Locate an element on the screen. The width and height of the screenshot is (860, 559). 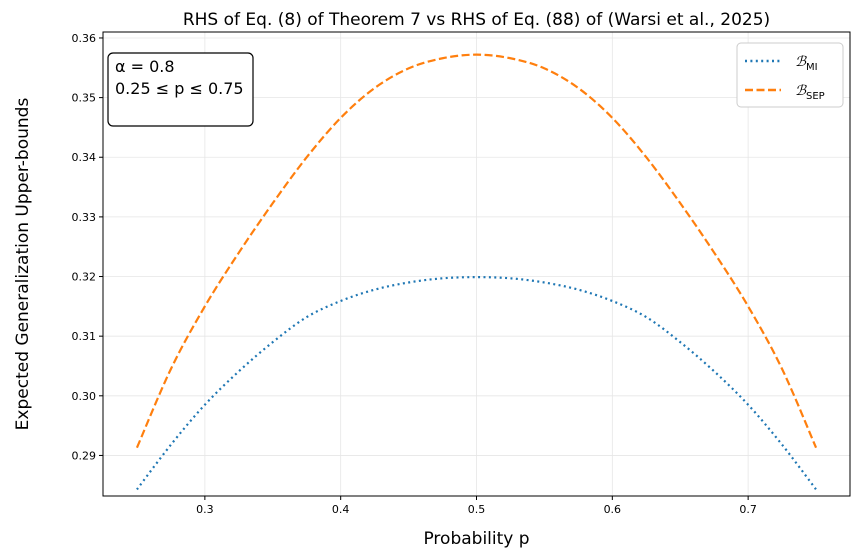
annotation-range: 0.25 ≤ p ≤ 0.75 is located at coordinates (179, 88).